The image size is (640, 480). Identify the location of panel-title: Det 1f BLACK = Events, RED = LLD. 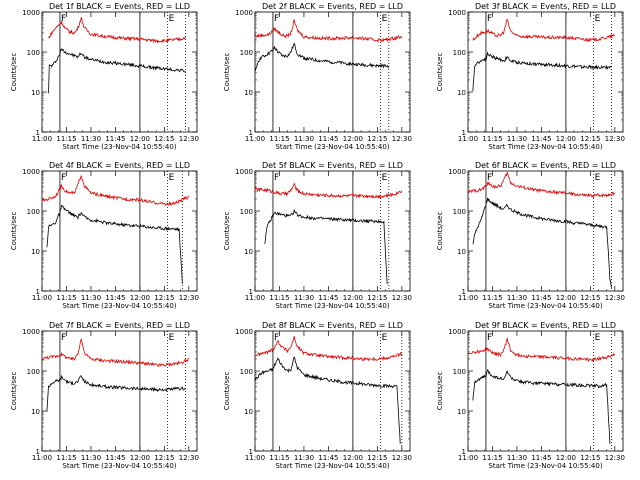
(119, 6).